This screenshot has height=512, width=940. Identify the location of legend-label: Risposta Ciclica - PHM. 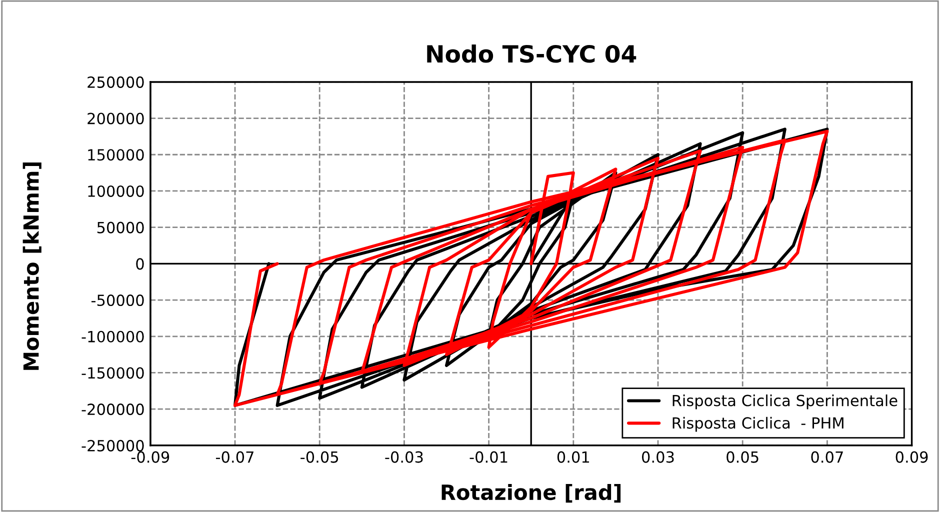
(758, 424).